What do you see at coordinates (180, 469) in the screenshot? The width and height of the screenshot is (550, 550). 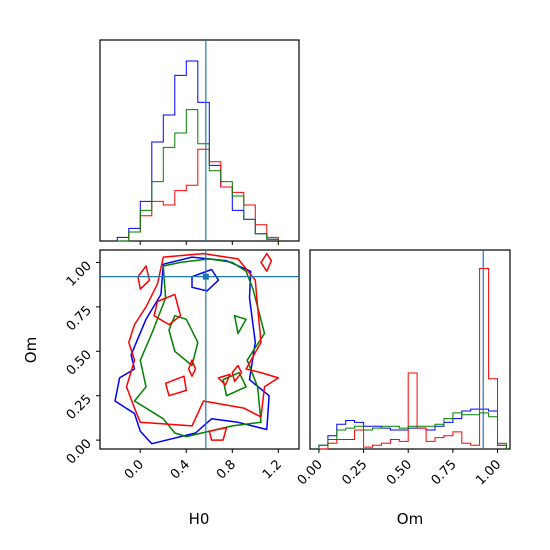 I see `h0-tick-label-1: 0.4` at bounding box center [180, 469].